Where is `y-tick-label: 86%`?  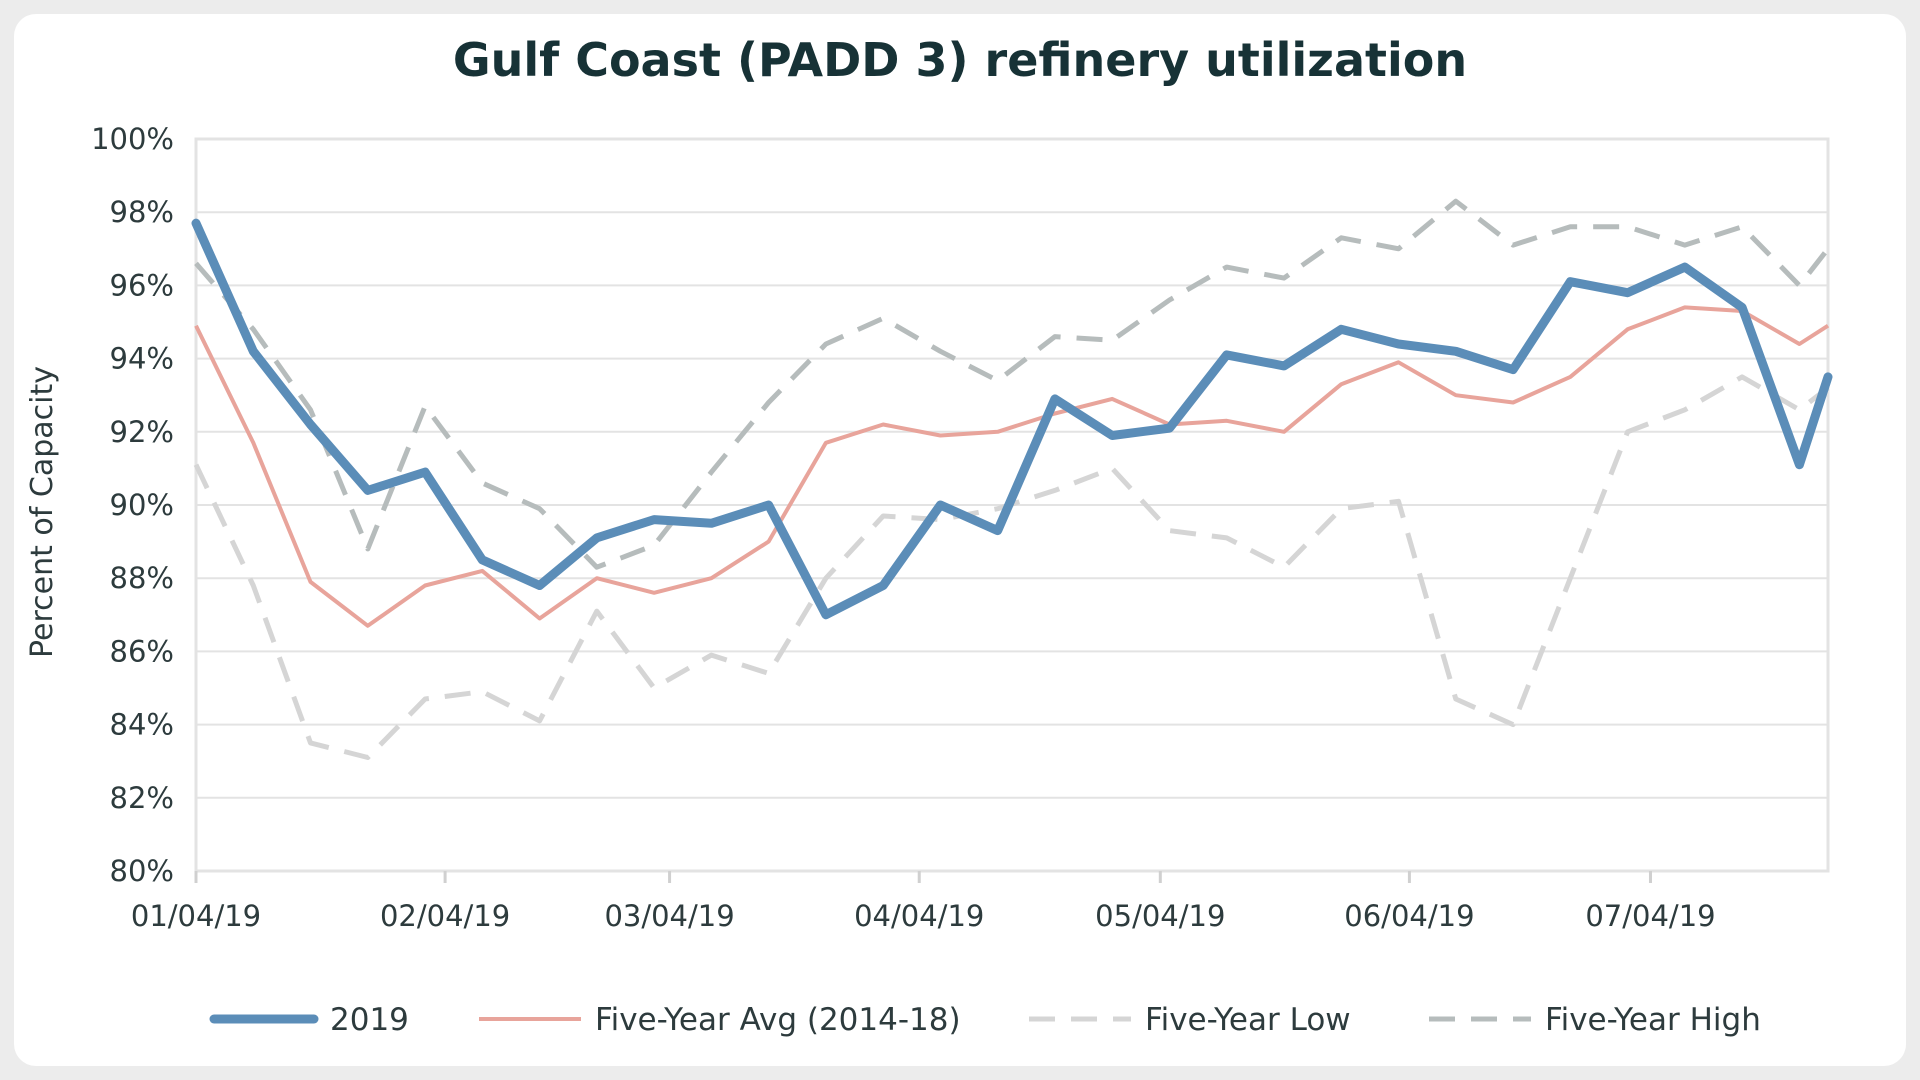
y-tick-label: 86% is located at coordinates (142, 651).